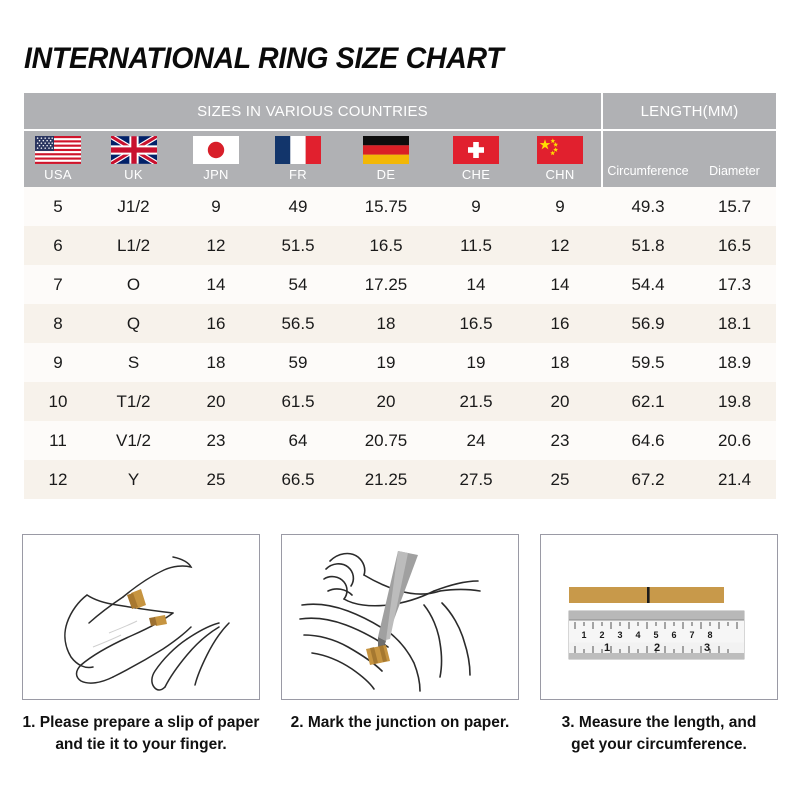 The image size is (800, 800). What do you see at coordinates (560, 401) in the screenshot?
I see `cell-chn: 20` at bounding box center [560, 401].